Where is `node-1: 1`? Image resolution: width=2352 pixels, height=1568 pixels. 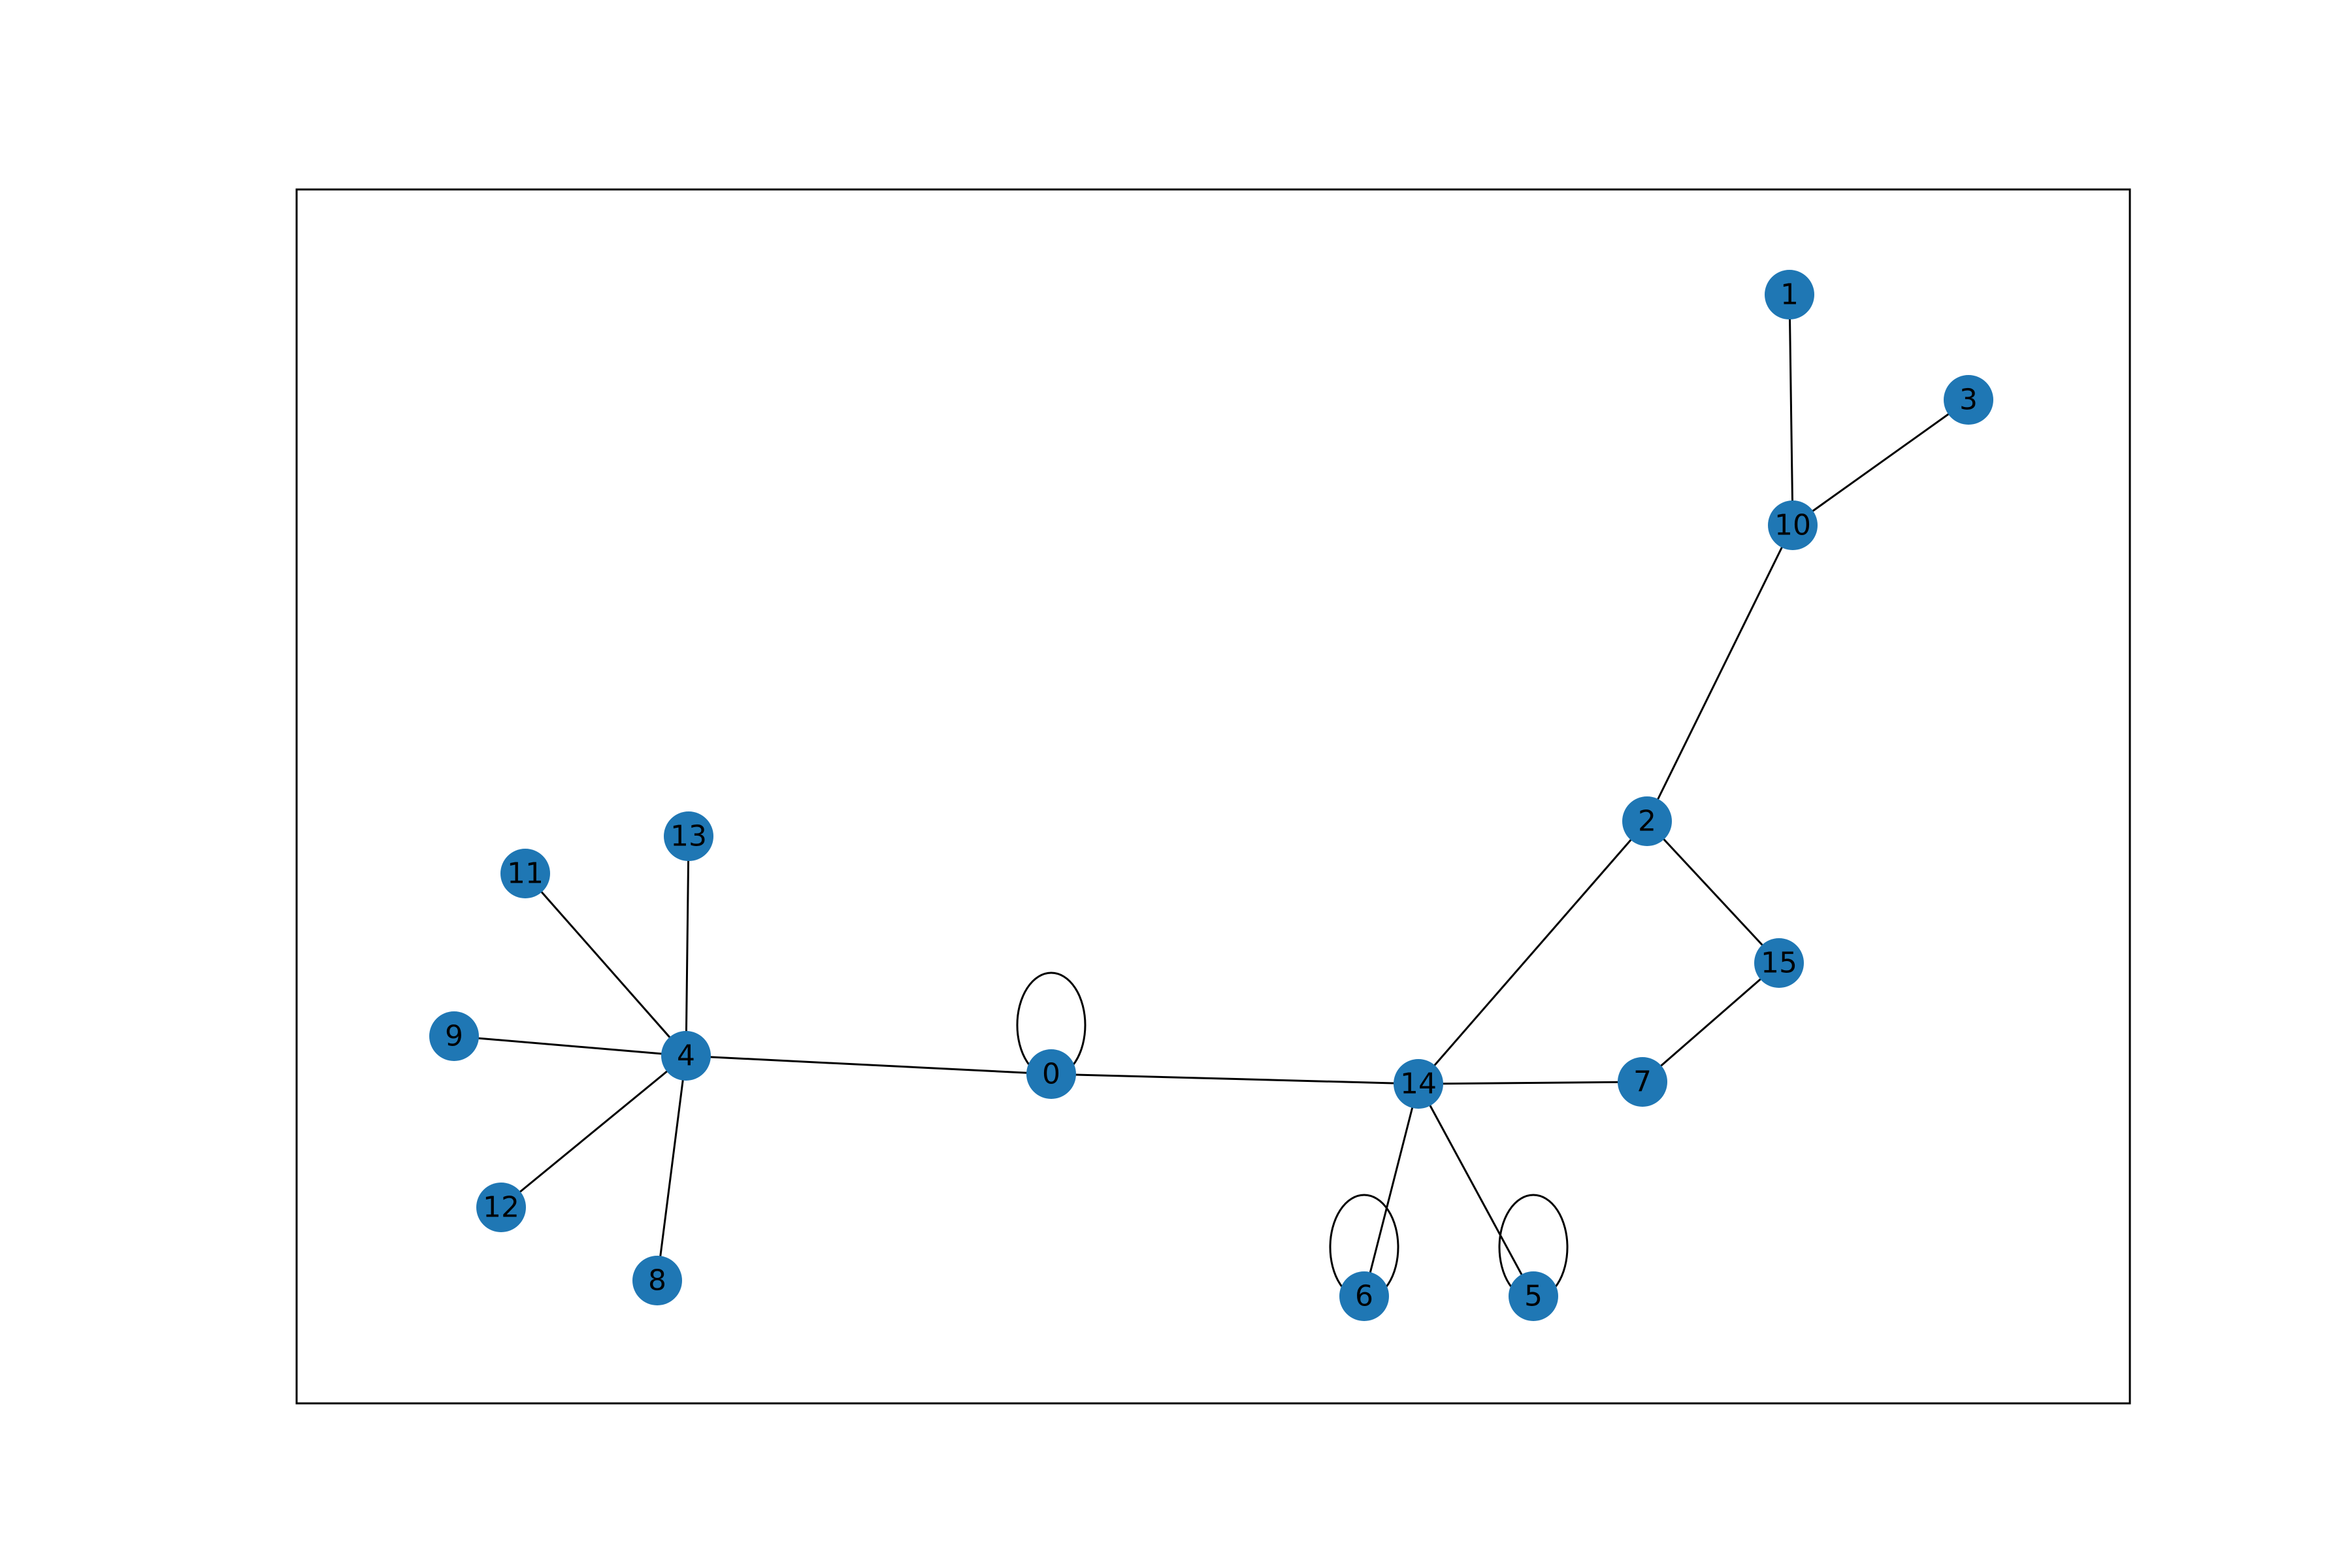
node-1: 1 is located at coordinates (1789, 294).